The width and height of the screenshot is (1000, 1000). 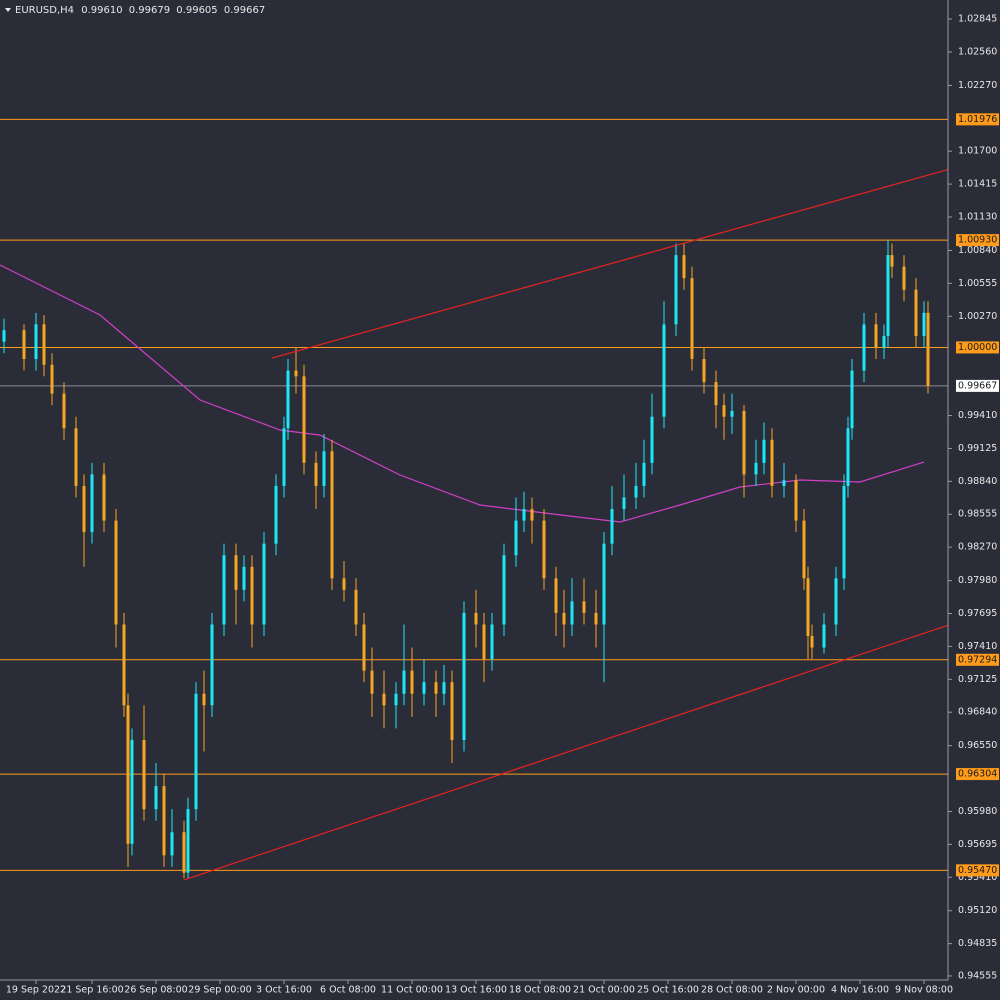 I want to click on x-tick-label: 2 Nov 00:00, so click(x=796, y=990).